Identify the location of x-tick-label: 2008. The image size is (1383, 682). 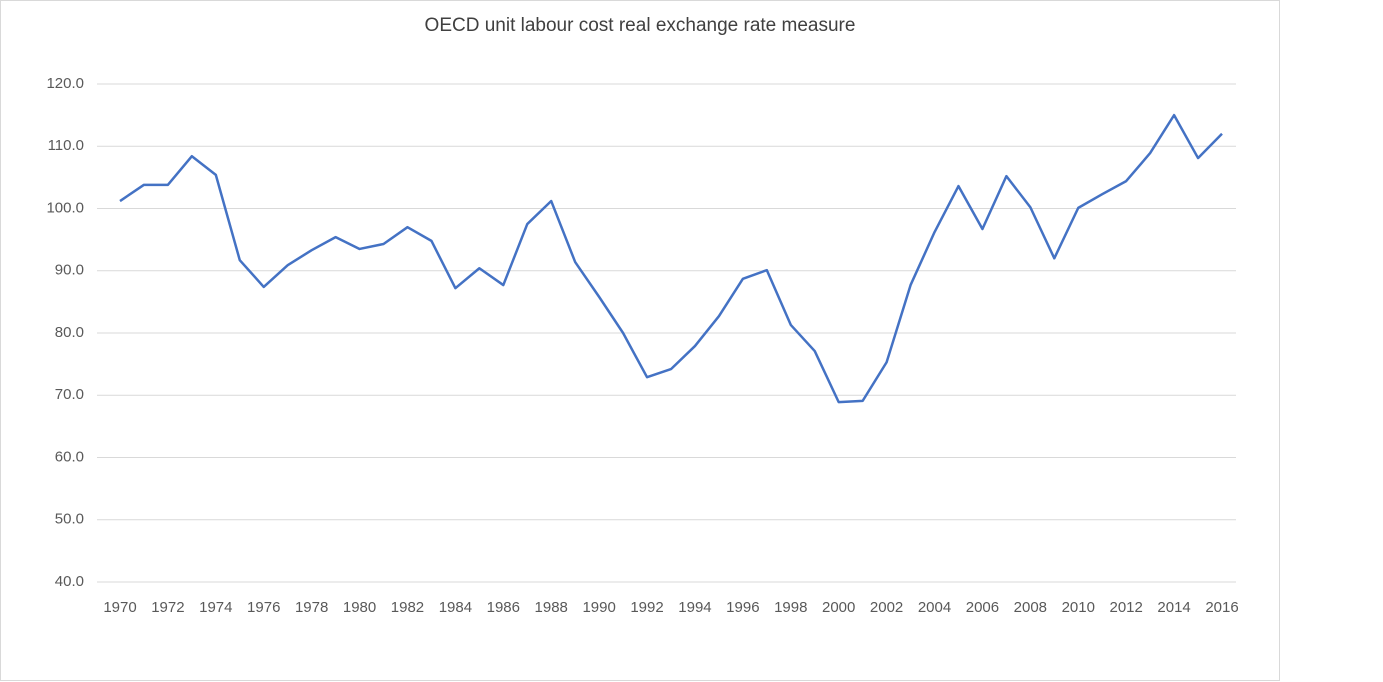
(1030, 607).